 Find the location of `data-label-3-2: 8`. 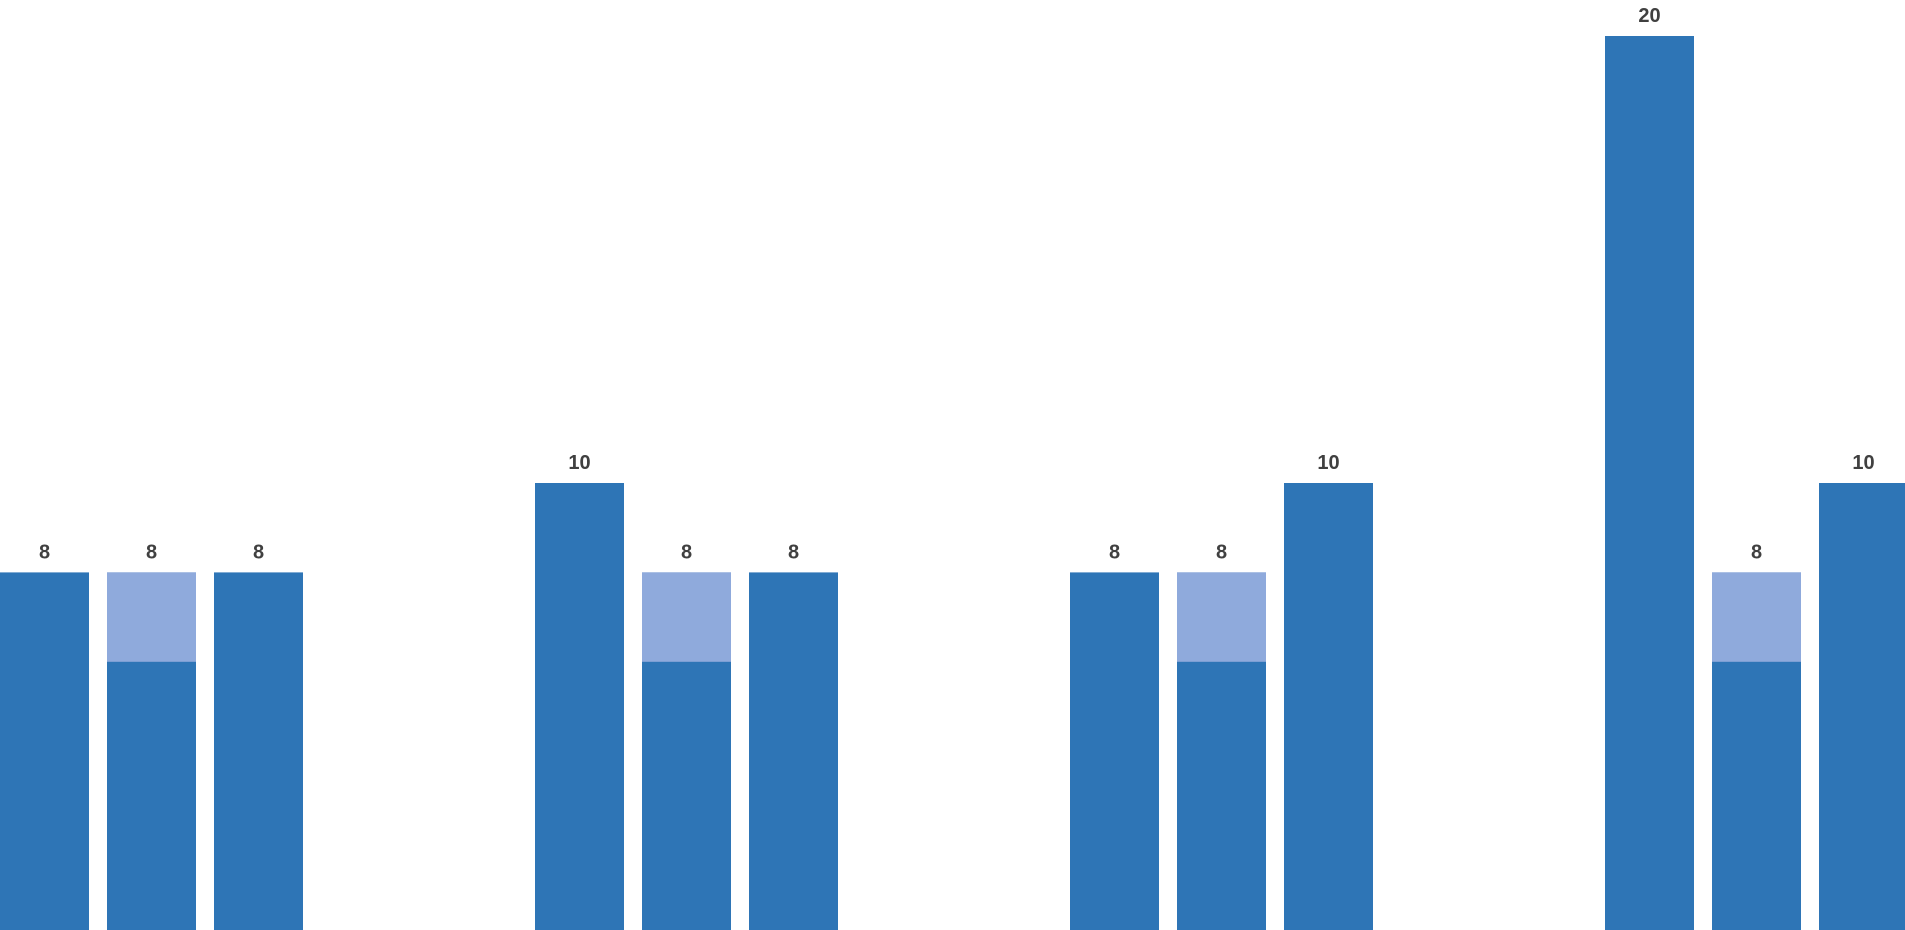

data-label-3-2: 8 is located at coordinates (1221, 552).